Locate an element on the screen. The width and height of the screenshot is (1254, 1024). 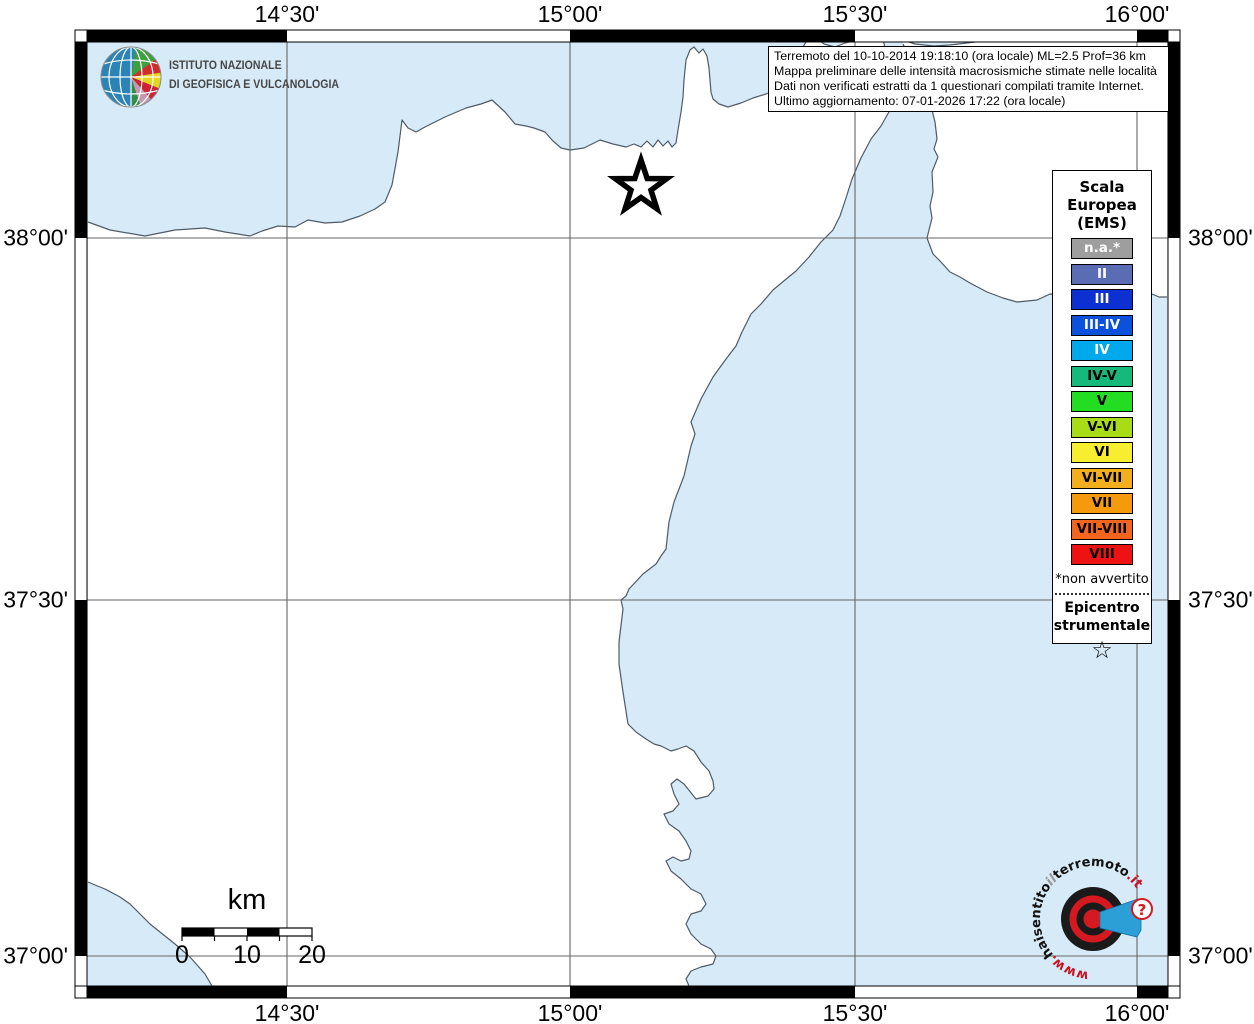
scale-bar-unit: km is located at coordinates (247, 900).